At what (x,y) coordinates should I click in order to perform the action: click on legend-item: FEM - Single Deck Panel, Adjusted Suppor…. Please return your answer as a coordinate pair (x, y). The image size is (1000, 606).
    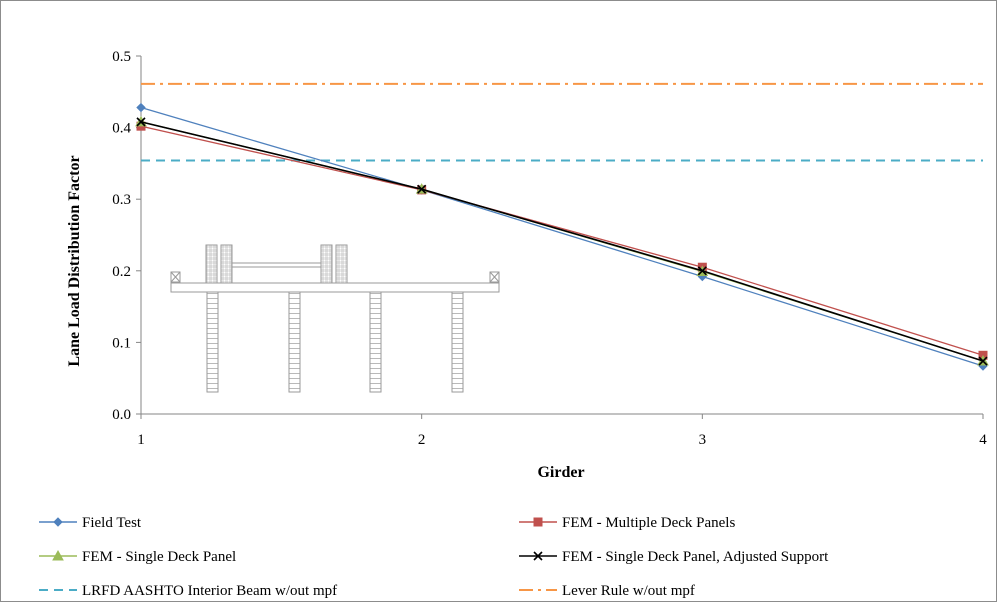
    Looking at the image, I should click on (674, 557).